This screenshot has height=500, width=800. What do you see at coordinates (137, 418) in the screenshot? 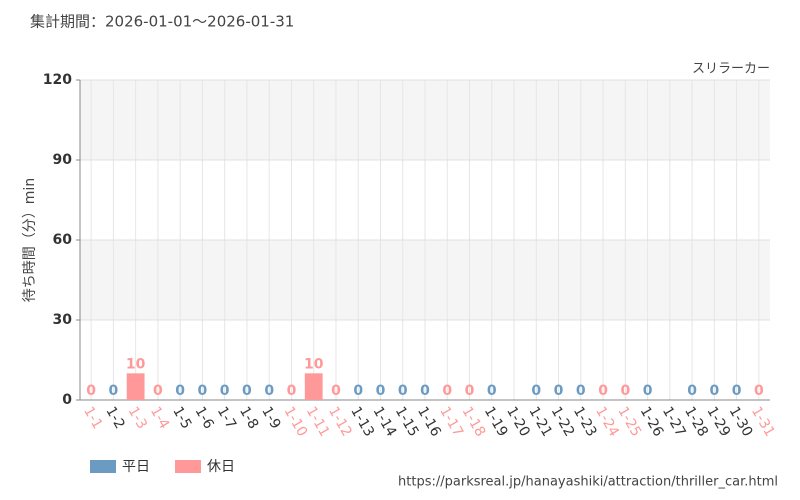
I see `x-tick-label: 1-3` at bounding box center [137, 418].